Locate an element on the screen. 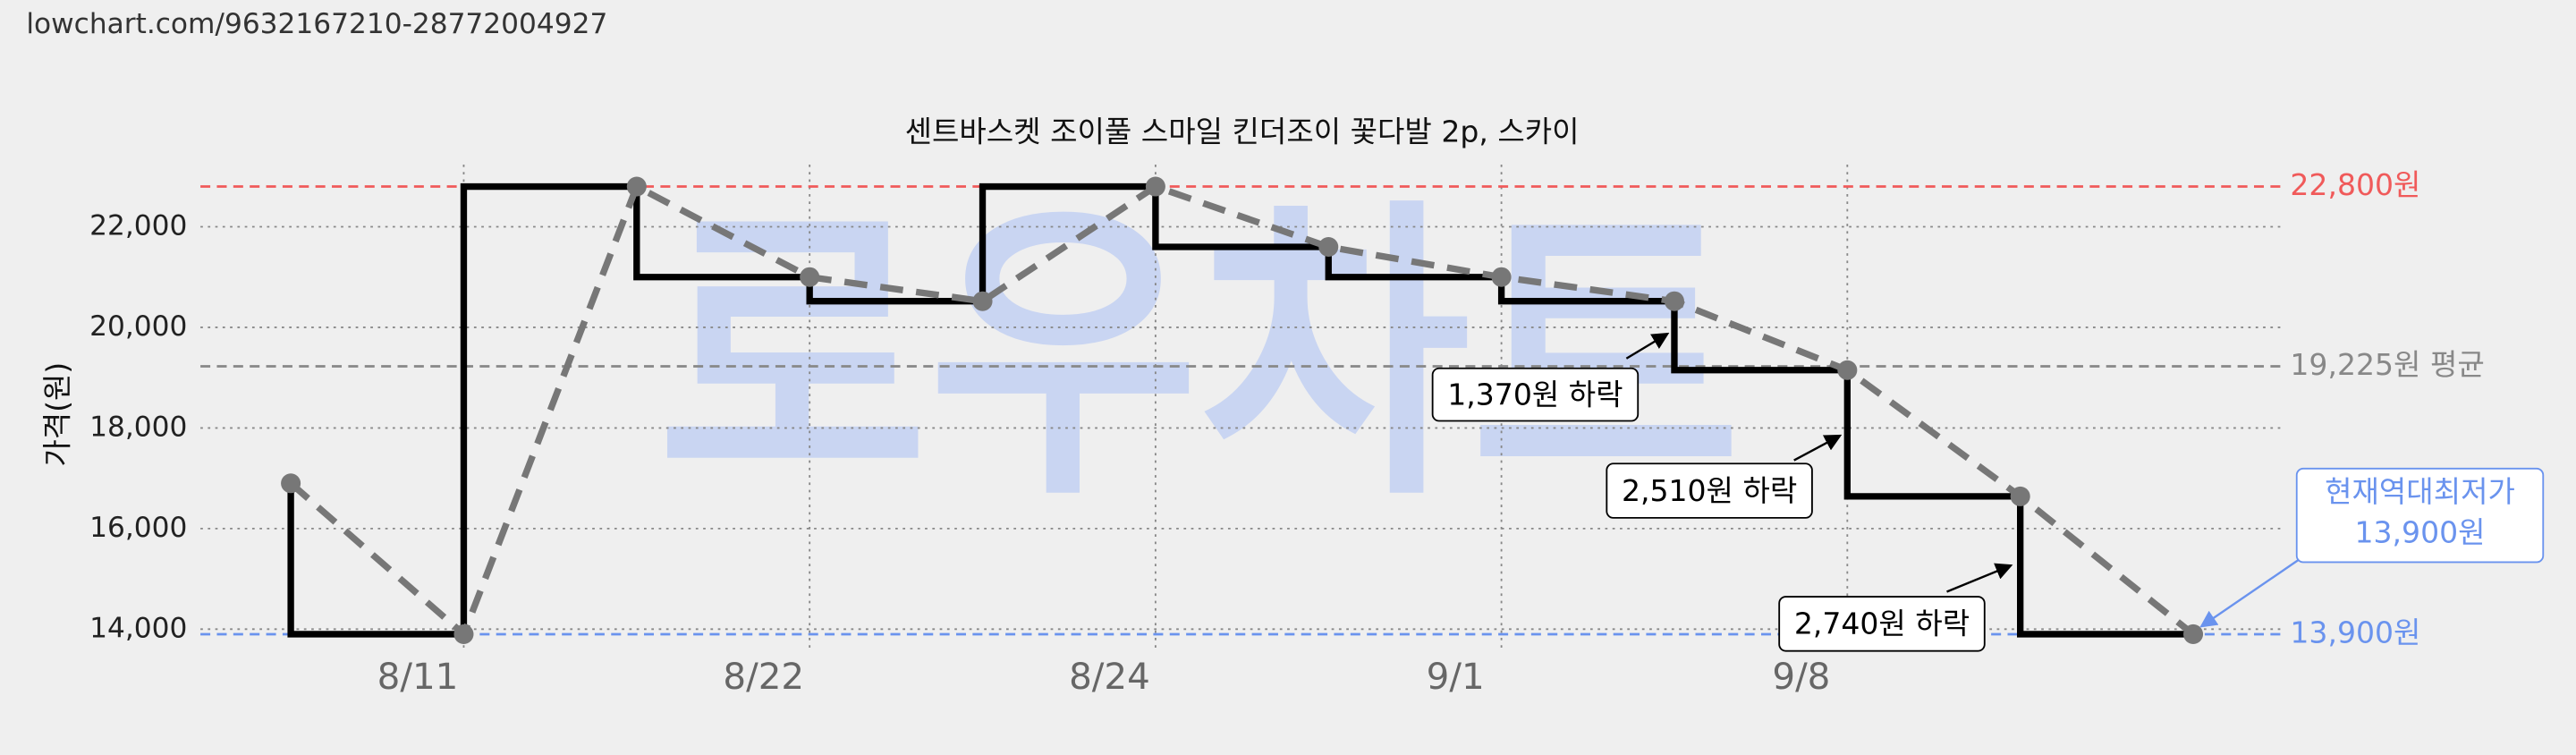  y-tick-label: 22,000 is located at coordinates (138, 226).